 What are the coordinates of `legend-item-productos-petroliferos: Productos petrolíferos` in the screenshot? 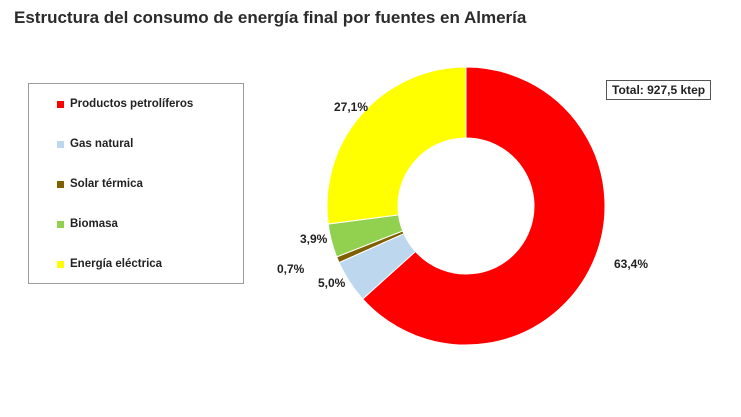 It's located at (125, 104).